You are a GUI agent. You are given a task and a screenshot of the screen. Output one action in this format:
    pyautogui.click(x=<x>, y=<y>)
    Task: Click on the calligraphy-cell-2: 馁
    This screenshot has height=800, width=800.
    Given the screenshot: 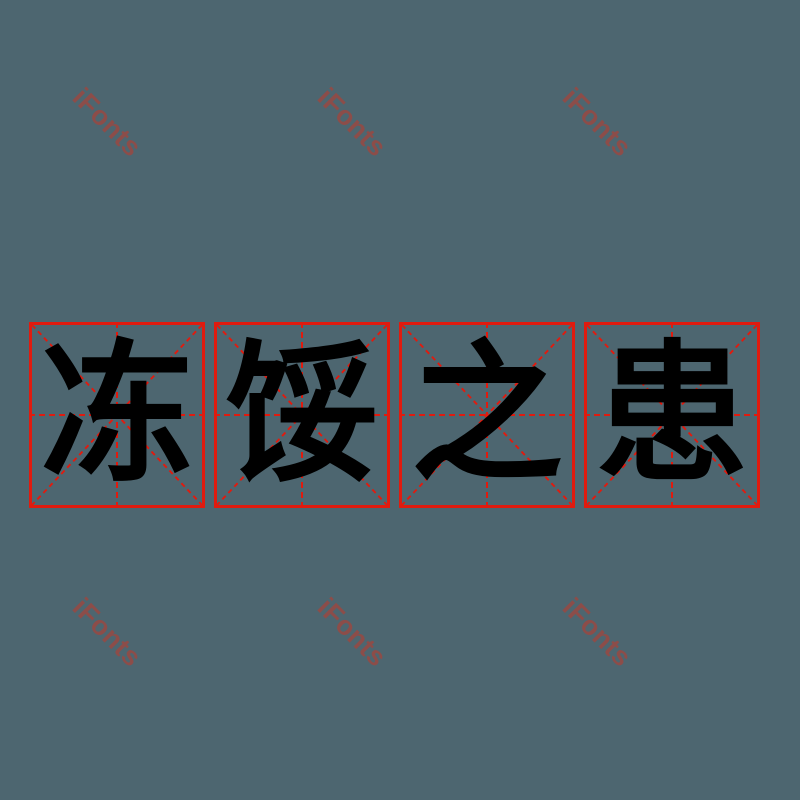 What is the action you would take?
    pyautogui.click(x=302, y=415)
    